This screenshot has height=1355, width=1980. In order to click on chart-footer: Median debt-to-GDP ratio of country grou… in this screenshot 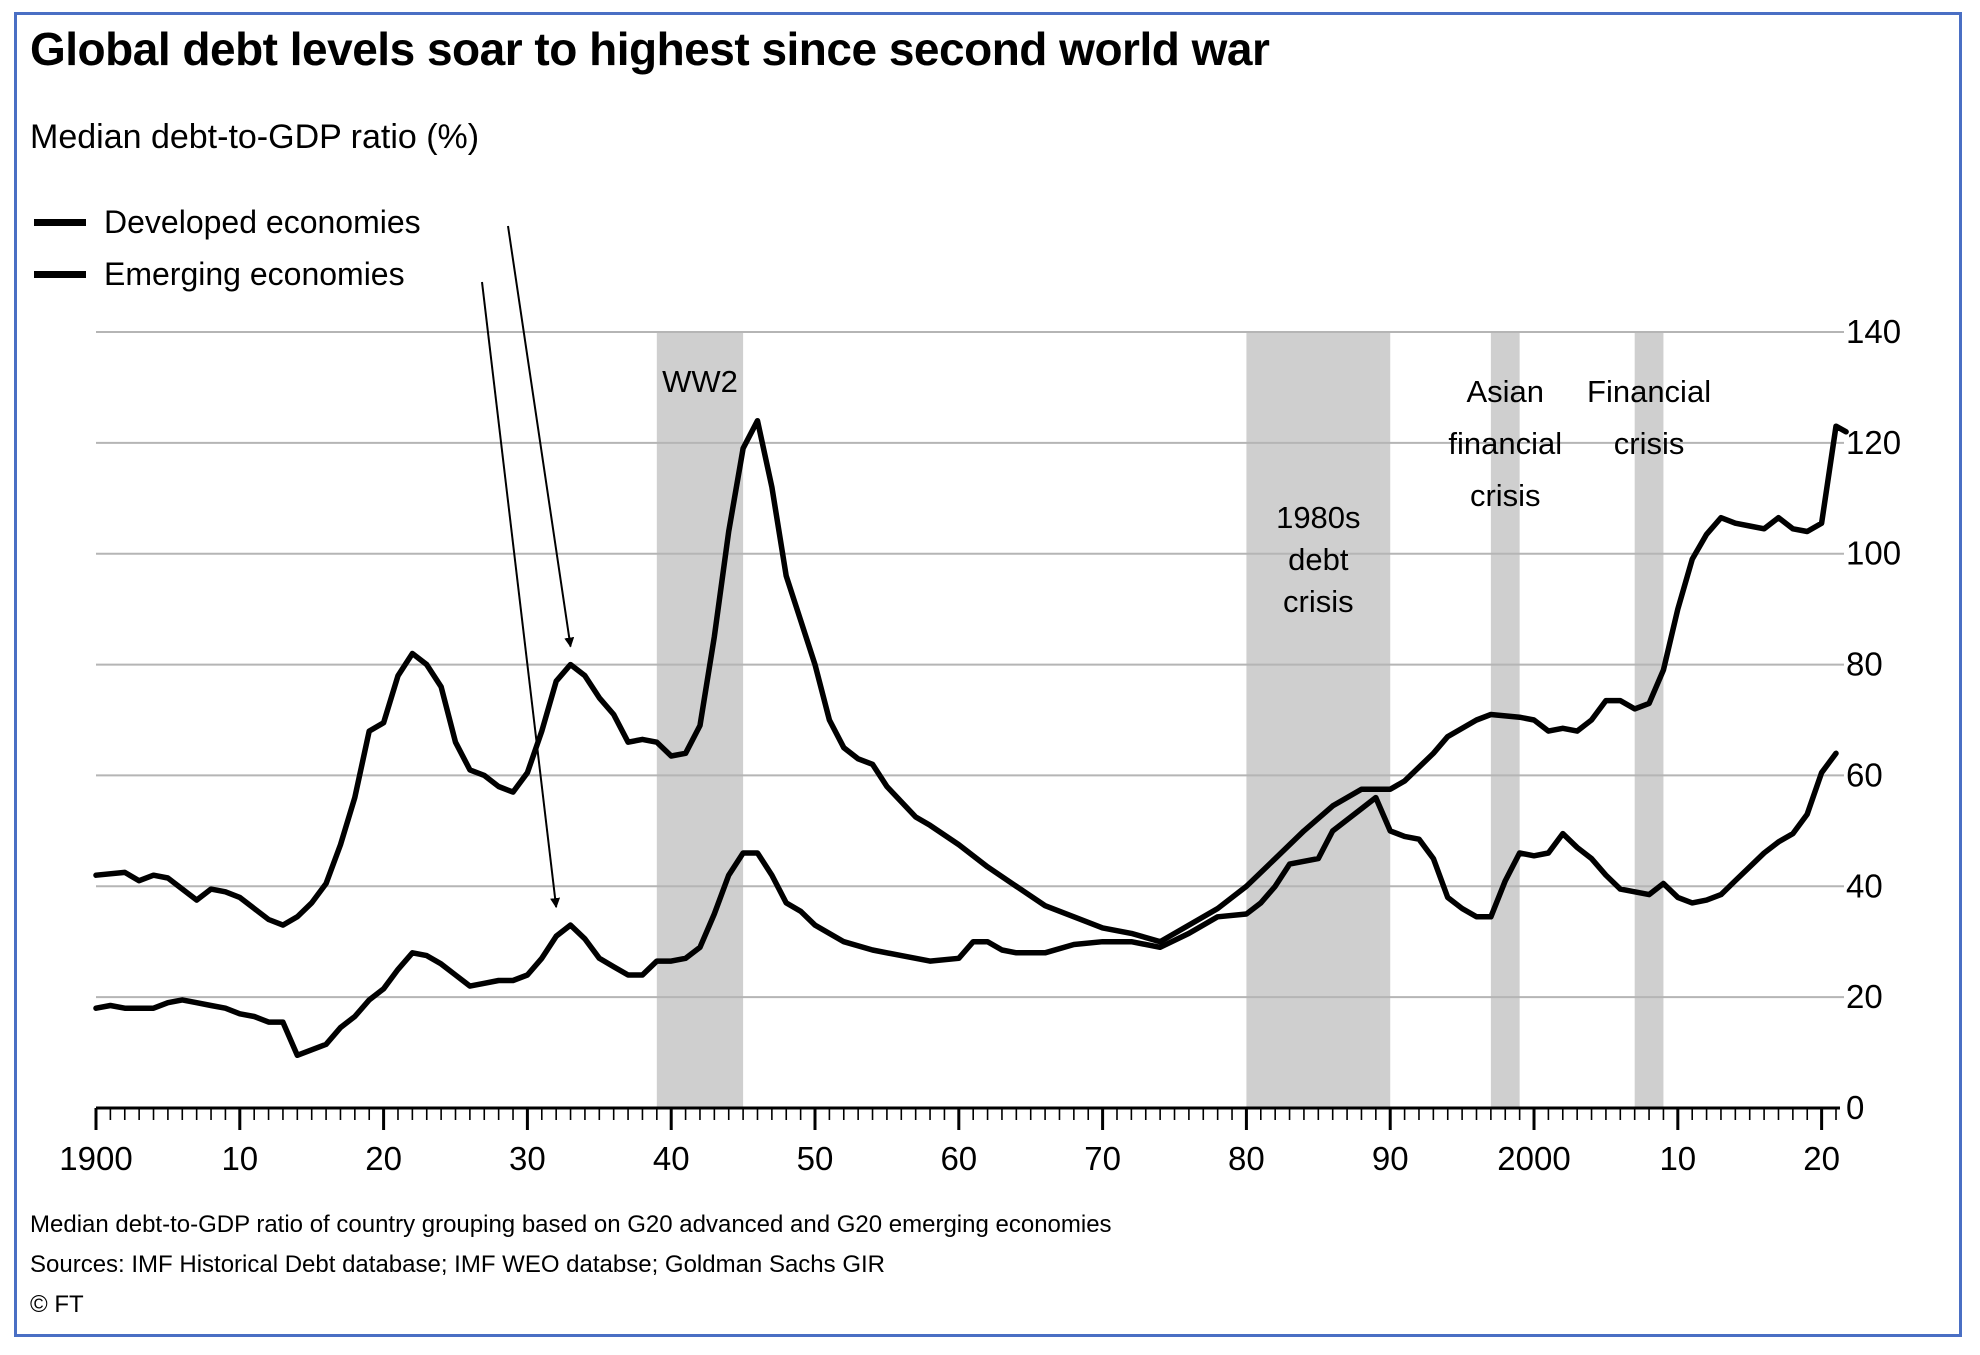, I will do `click(571, 1265)`.